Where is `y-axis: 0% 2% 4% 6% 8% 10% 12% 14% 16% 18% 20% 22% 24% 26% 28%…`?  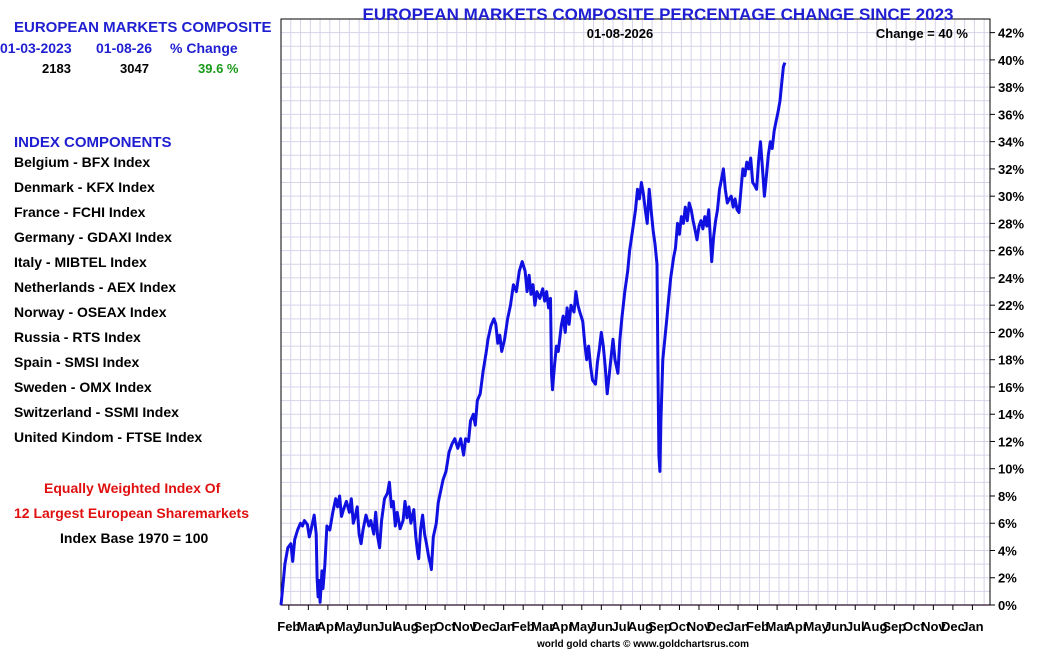
y-axis: 0% 2% 4% 6% 8% 10% 12% 14% 16% 18% 20% 22% 24% 26% 28%… is located at coordinates (1007, 319).